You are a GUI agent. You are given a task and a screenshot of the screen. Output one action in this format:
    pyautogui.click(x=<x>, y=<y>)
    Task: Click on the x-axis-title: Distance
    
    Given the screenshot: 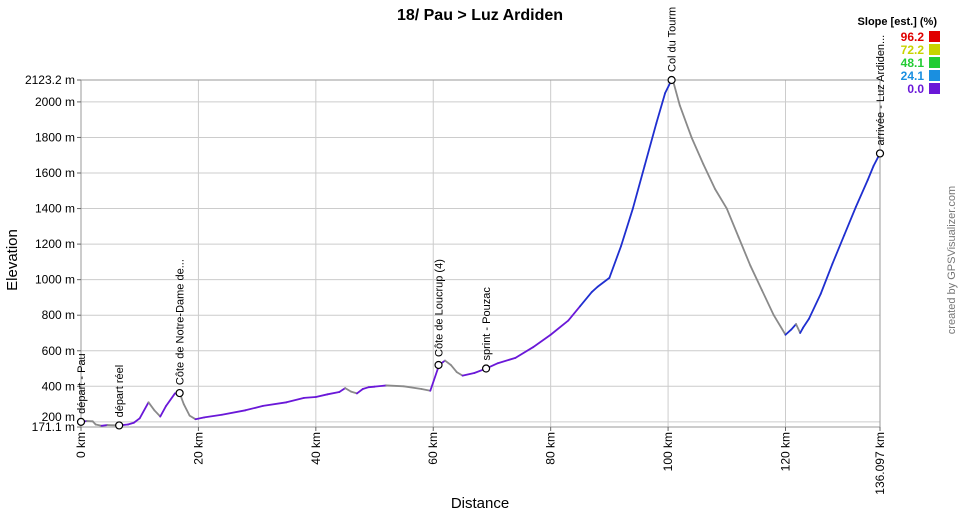 What is the action you would take?
    pyautogui.click(x=480, y=502)
    